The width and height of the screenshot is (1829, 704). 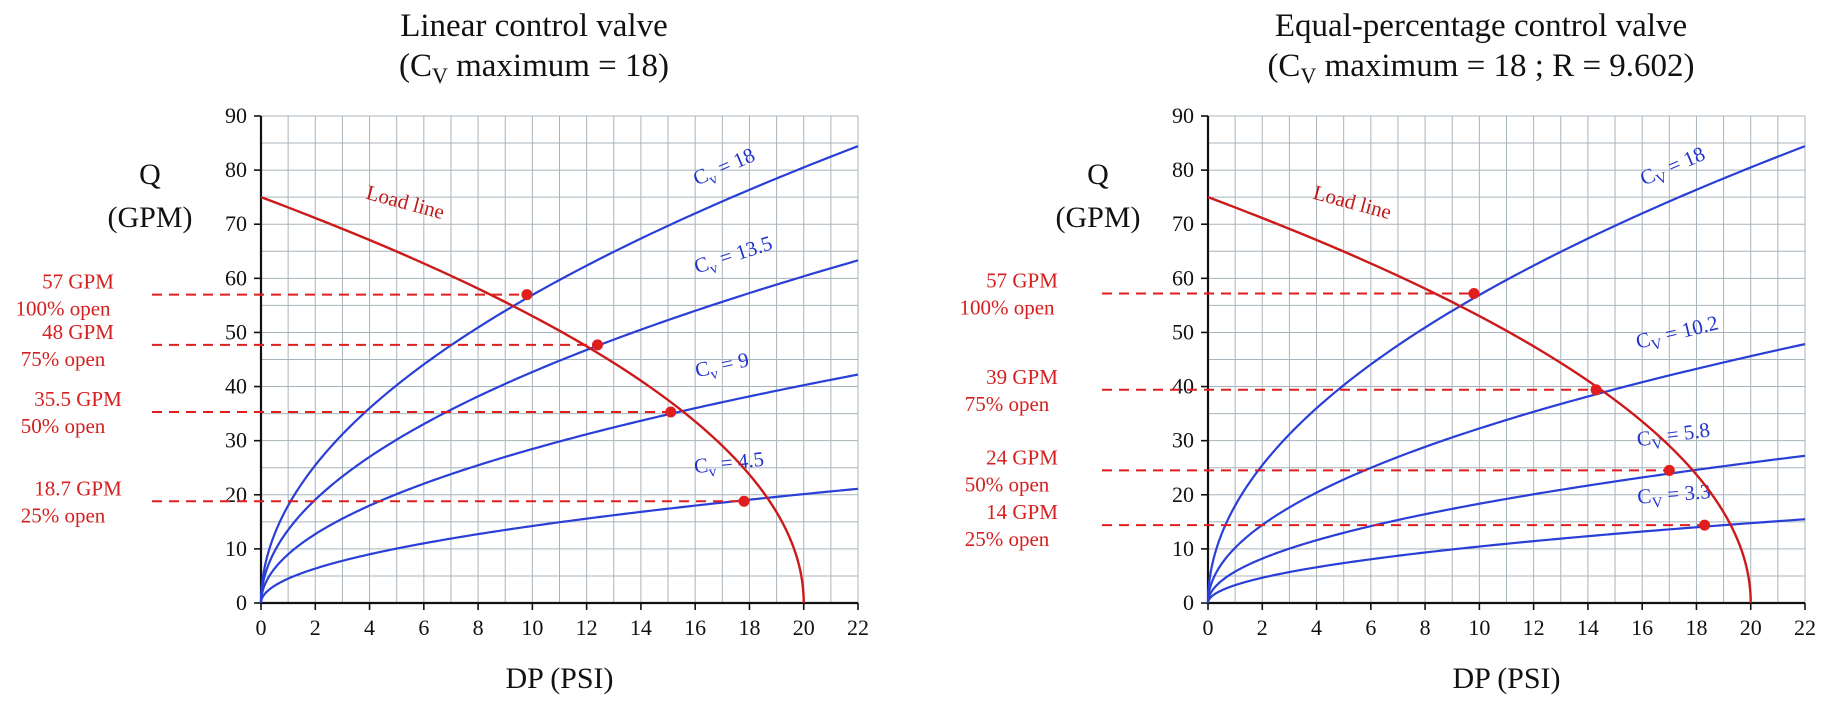 I want to click on series-label: Cv = 13.5, so click(x=733, y=256).